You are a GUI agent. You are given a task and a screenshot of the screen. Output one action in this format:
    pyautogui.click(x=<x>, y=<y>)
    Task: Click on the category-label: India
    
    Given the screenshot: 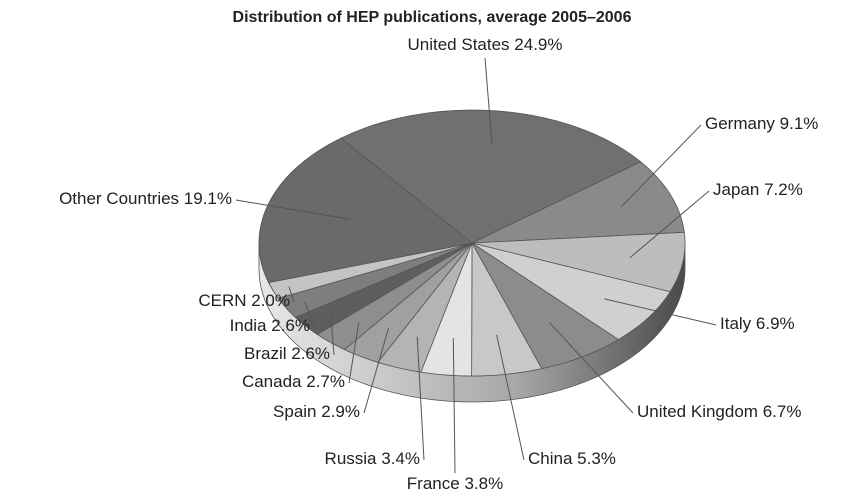 What is the action you would take?
    pyautogui.click(x=248, y=325)
    